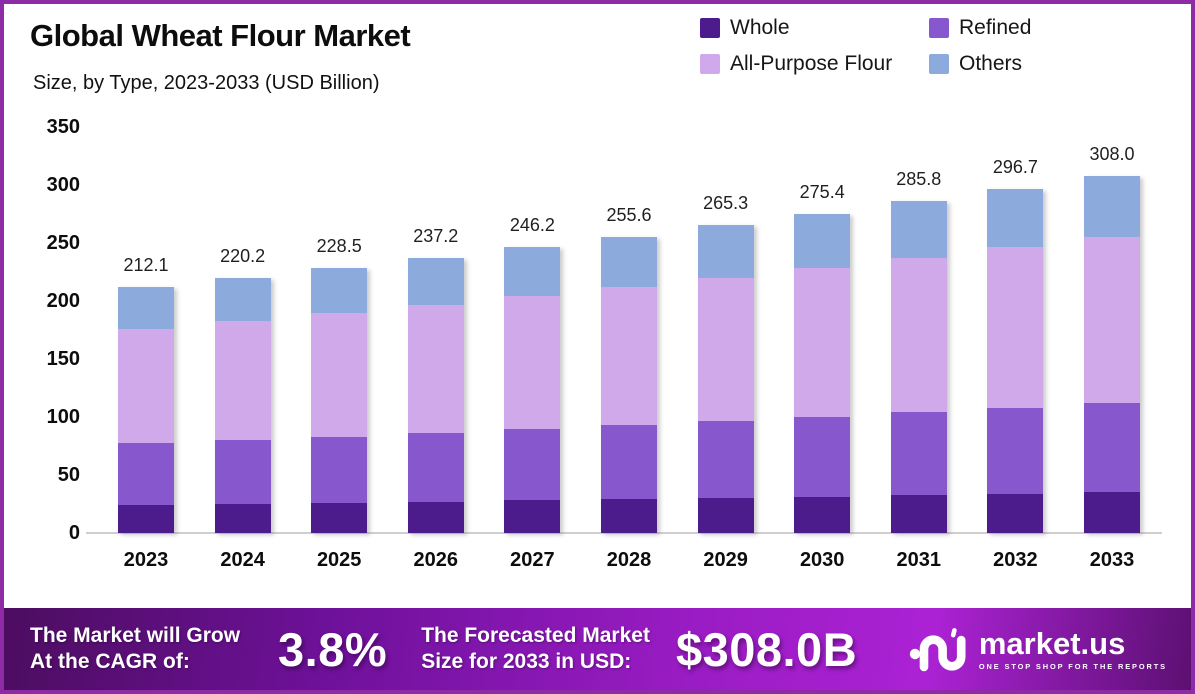 The height and width of the screenshot is (694, 1195). What do you see at coordinates (532, 225) in the screenshot?
I see `bar-total-label: 246.2` at bounding box center [532, 225].